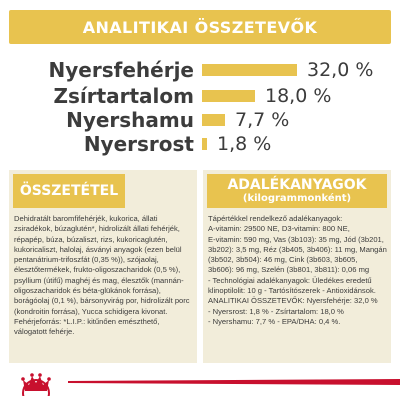 Image resolution: width=400 pixels, height=400 pixels. I want to click on additives-header: ADALÉKANYAGOK (kilogrammonként), so click(297, 191).